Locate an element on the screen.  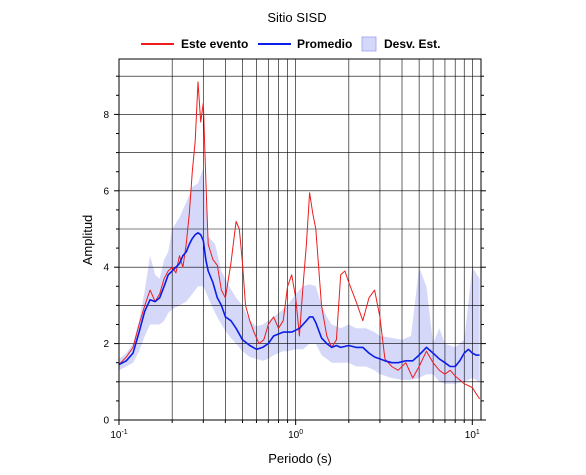
y-tick-label: 0 is located at coordinates (106, 421).